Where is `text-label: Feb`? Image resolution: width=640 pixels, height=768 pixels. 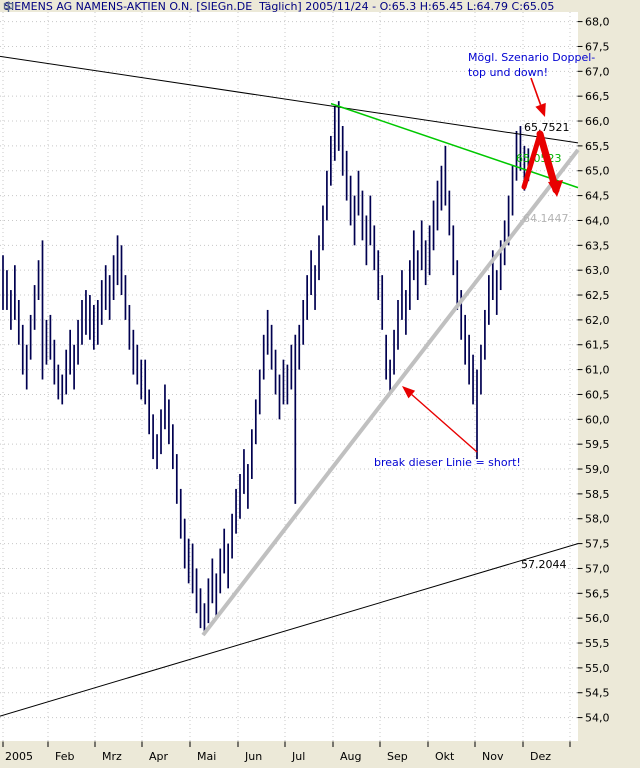
text-label: Feb is located at coordinates (64, 756).